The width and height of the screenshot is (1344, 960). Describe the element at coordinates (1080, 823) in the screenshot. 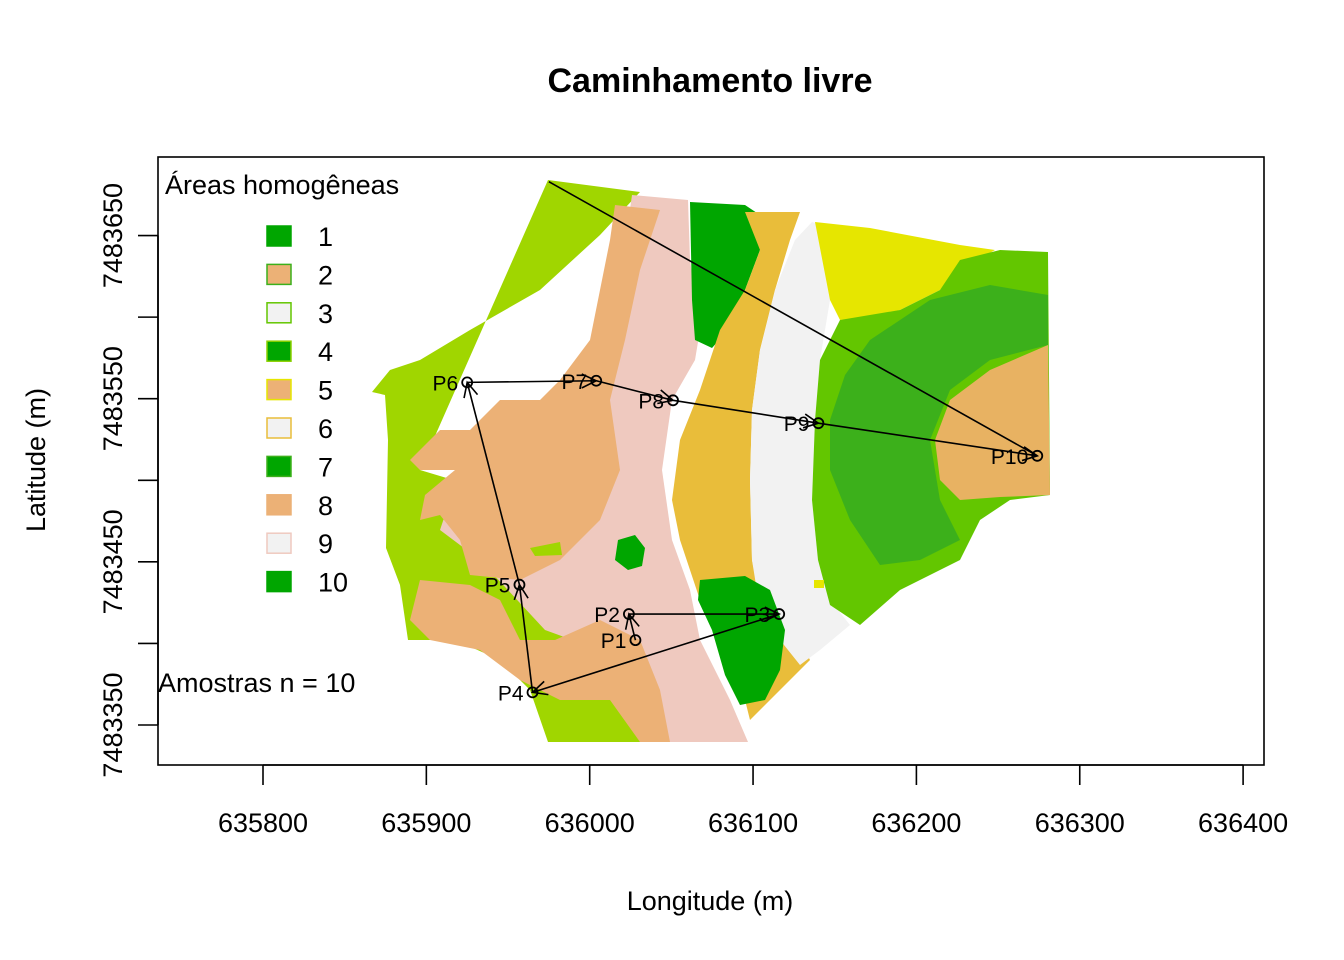

I see `x-tick-label: 636300` at that location.